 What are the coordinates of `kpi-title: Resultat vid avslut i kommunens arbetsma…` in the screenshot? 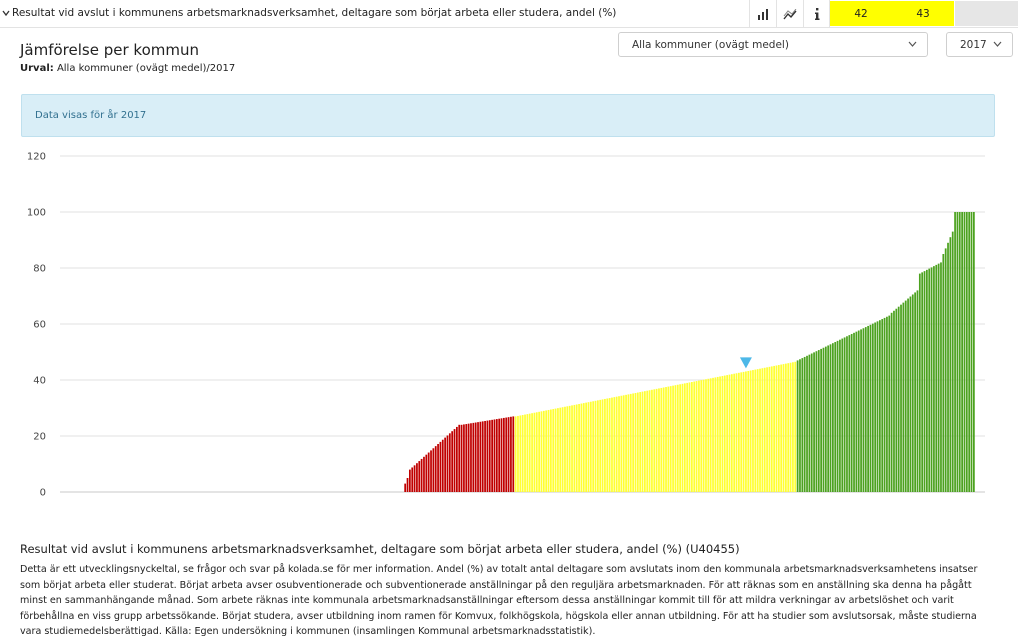 It's located at (314, 13).